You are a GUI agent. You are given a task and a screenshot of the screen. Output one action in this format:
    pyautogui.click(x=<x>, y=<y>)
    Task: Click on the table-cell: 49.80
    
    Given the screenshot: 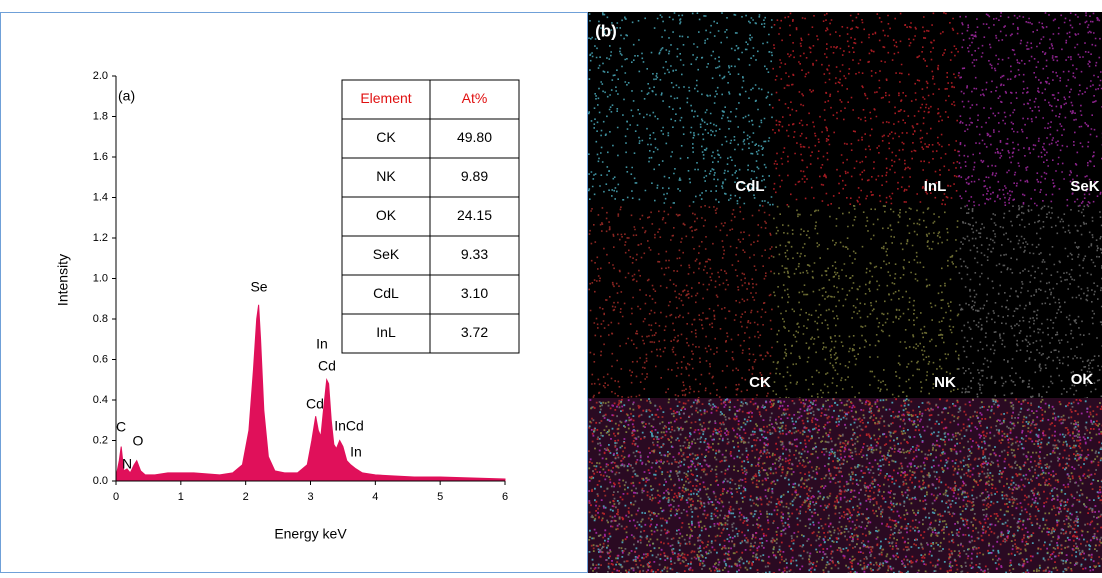 What is the action you would take?
    pyautogui.click(x=474, y=137)
    